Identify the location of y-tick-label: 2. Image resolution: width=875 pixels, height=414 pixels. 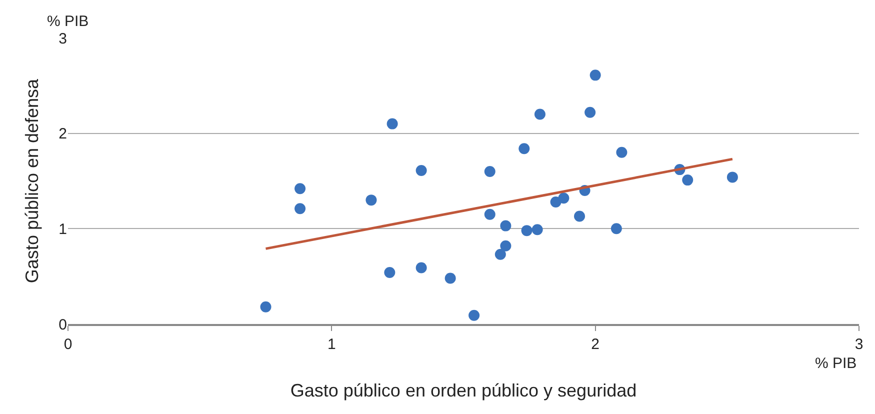
(62, 134).